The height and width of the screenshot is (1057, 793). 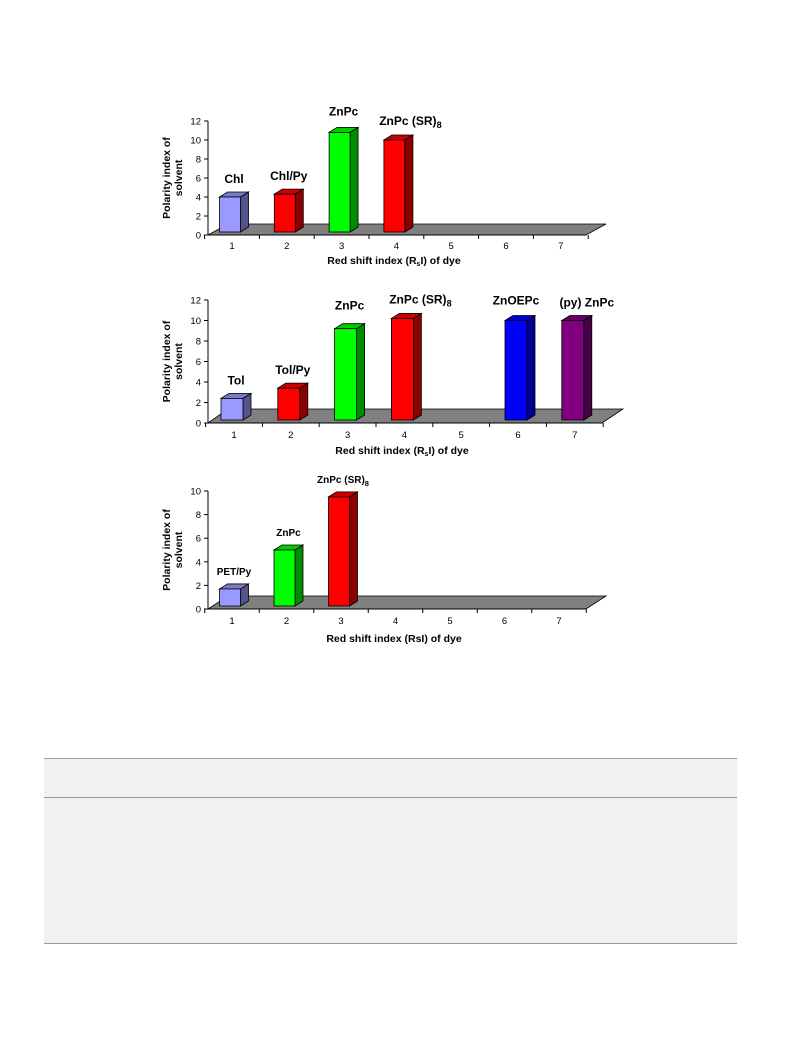 I want to click on bar-label-1: Tol, so click(x=235, y=380).